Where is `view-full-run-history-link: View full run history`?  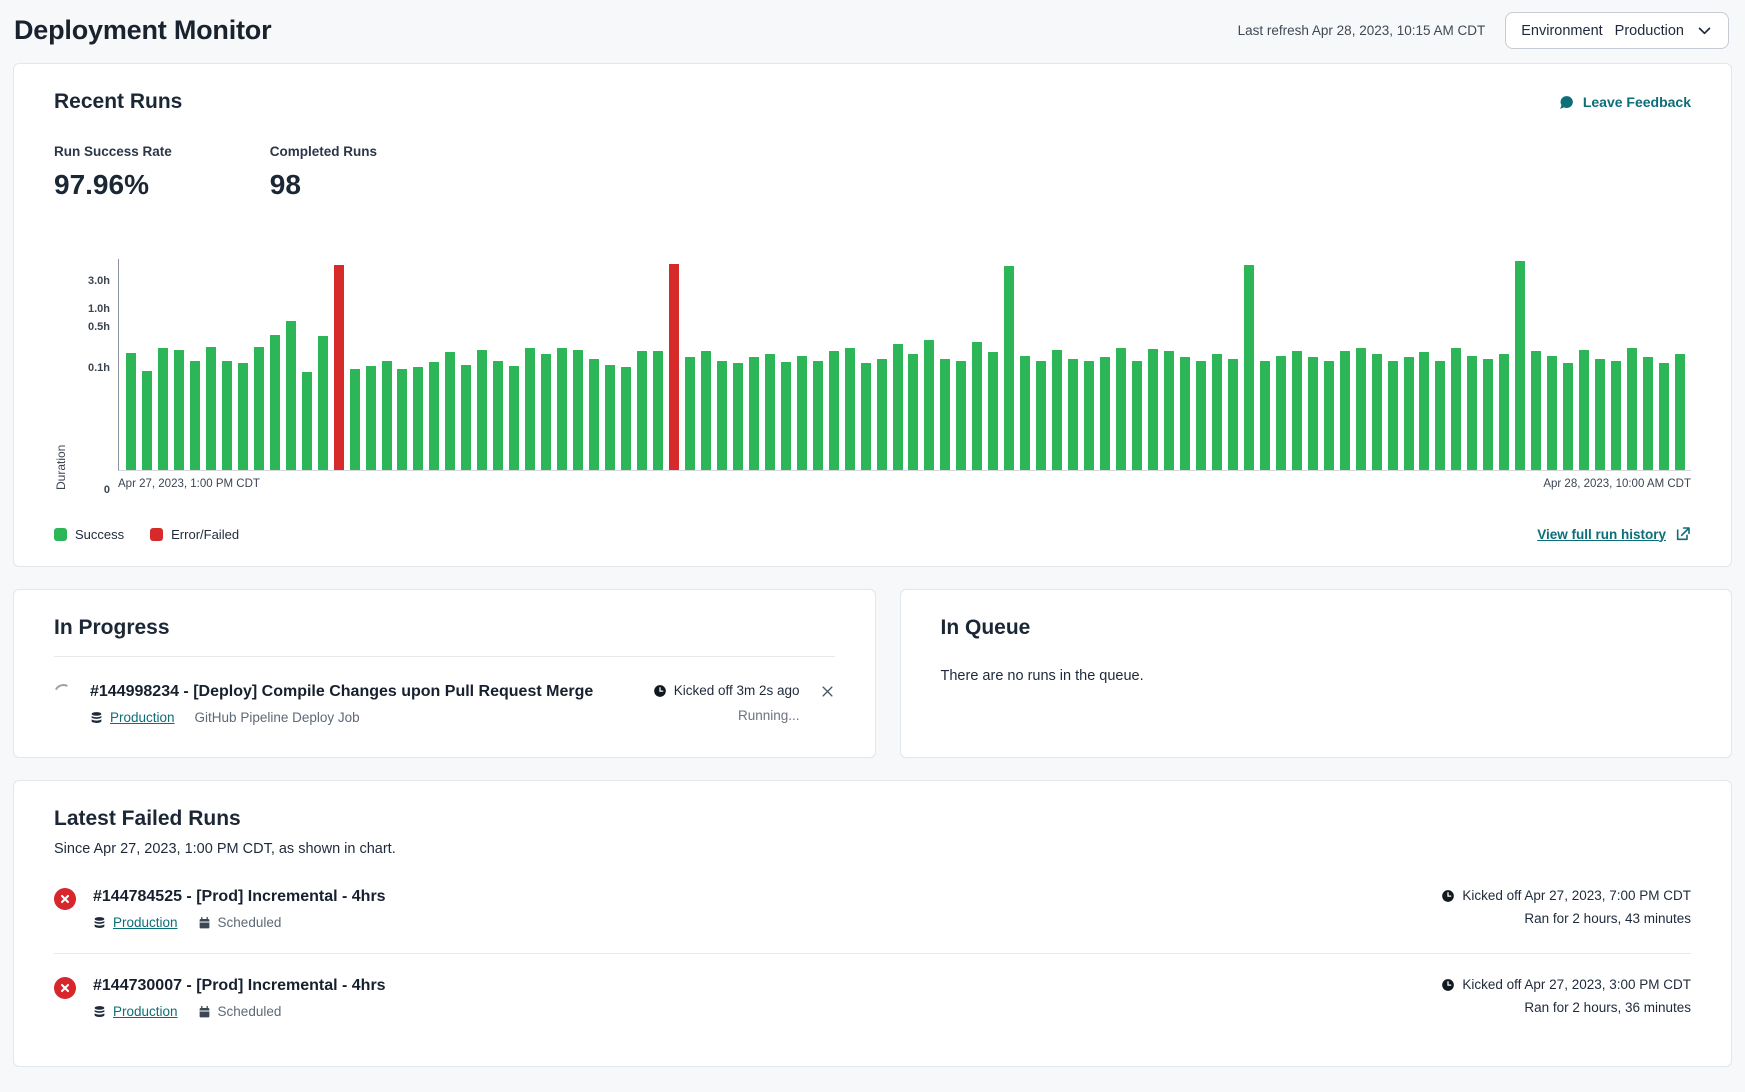 view-full-run-history-link: View full run history is located at coordinates (1601, 534).